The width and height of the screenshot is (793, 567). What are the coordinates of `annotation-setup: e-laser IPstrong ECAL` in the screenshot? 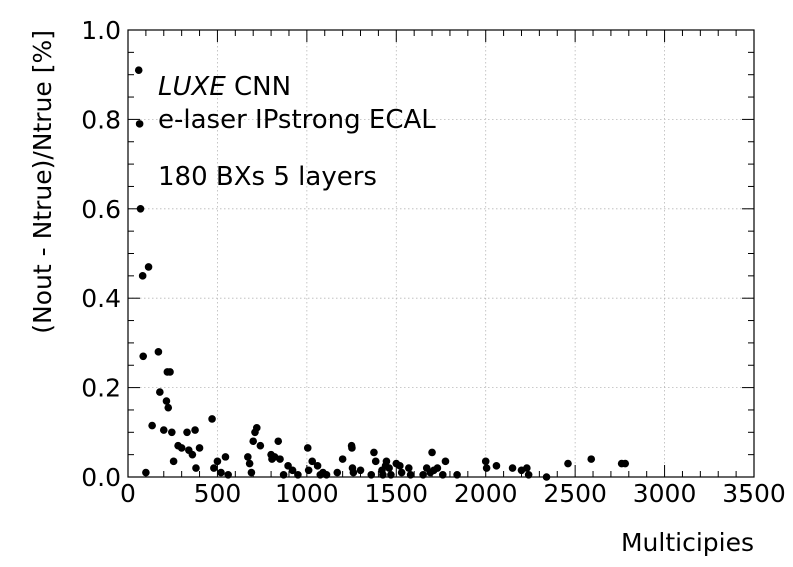 It's located at (297, 120).